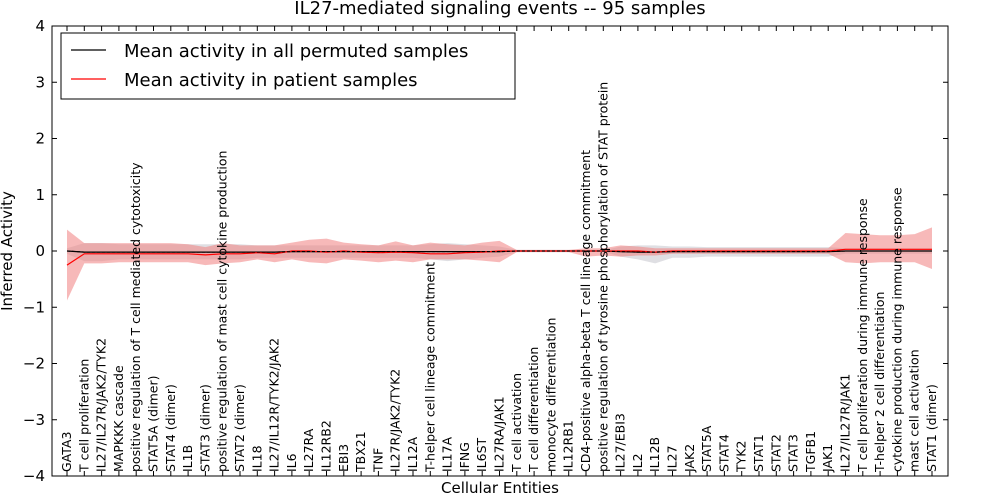 This screenshot has height=500, width=1000. I want to click on y-axis-title: Inferred Activity, so click(8, 251).